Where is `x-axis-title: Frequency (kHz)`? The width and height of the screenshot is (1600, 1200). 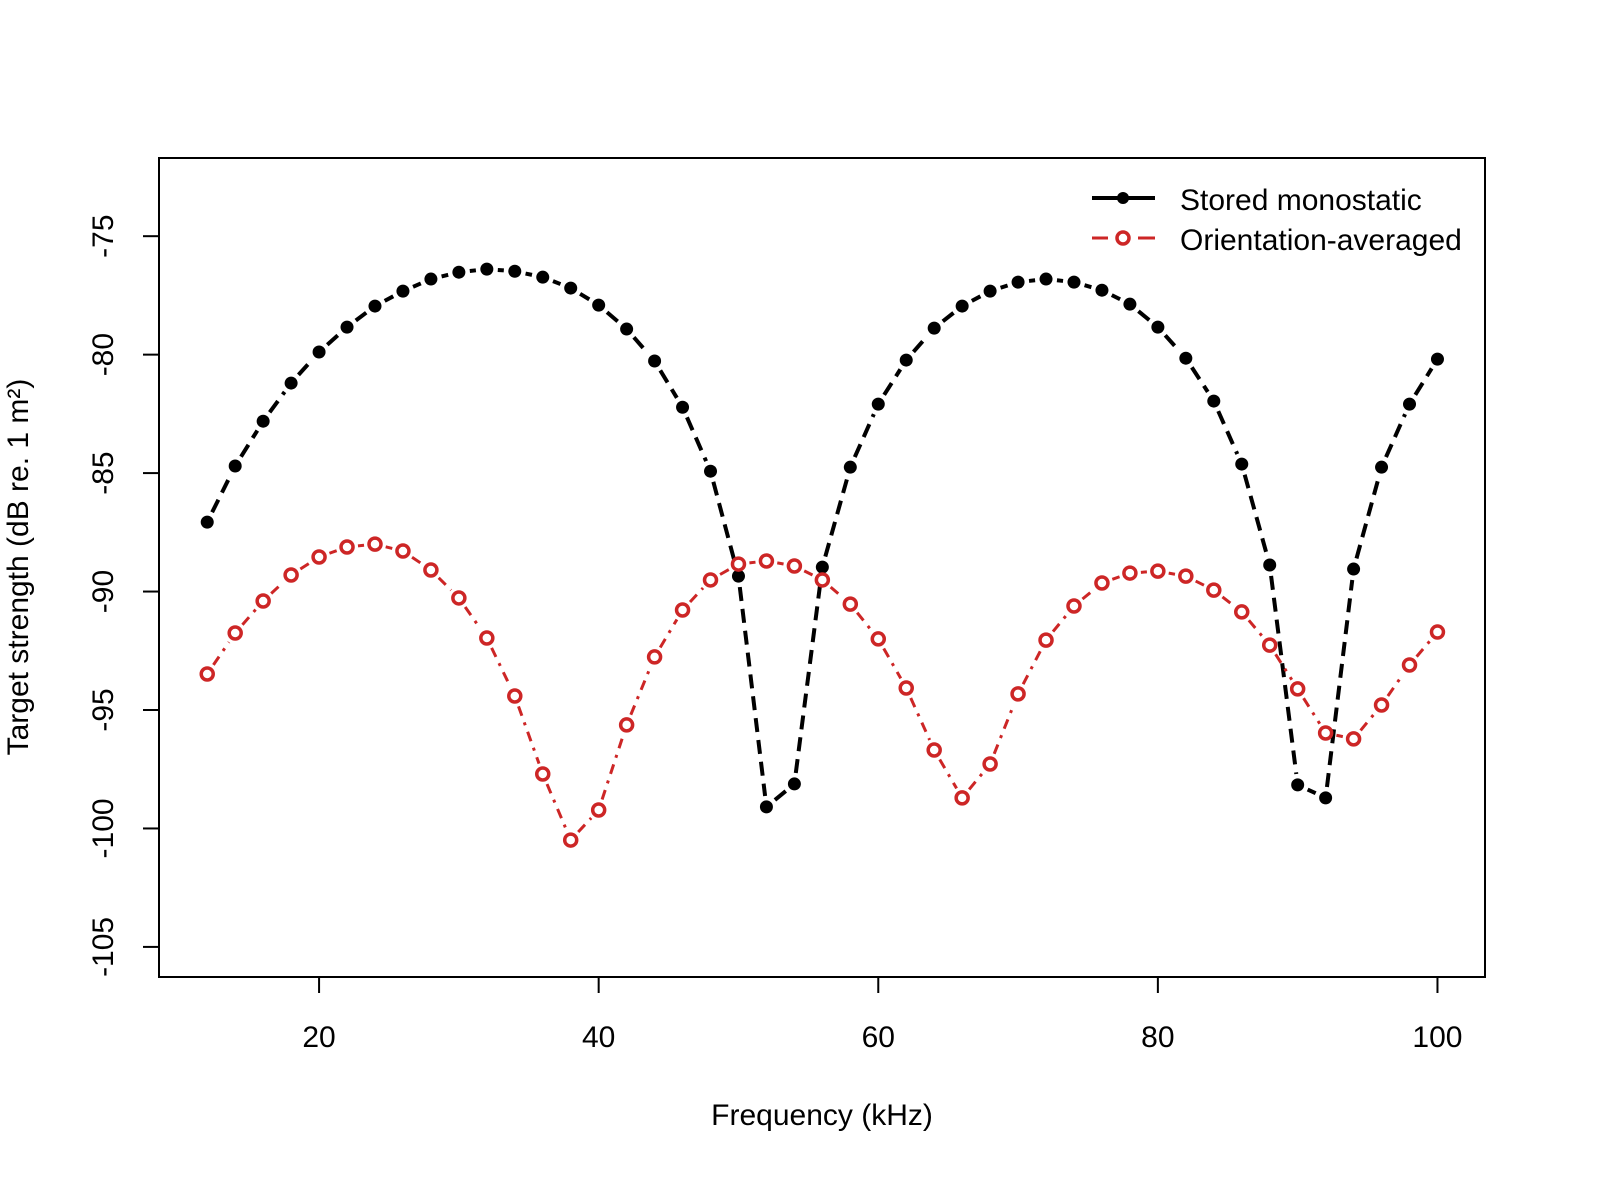 x-axis-title: Frequency (kHz) is located at coordinates (822, 1115).